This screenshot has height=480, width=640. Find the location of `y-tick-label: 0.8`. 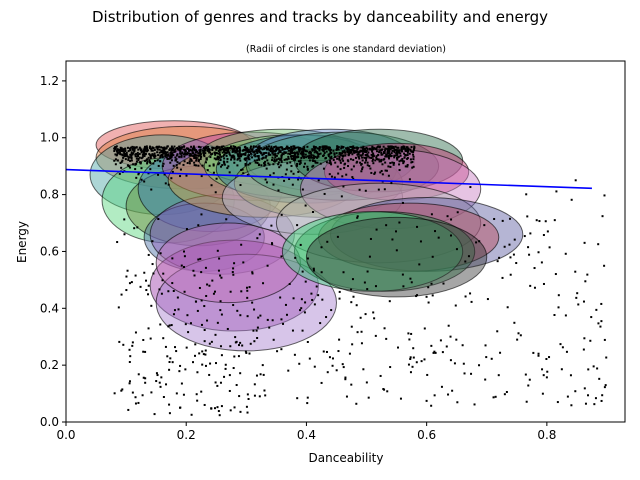

y-tick-label: 0.8 is located at coordinates (49, 195).